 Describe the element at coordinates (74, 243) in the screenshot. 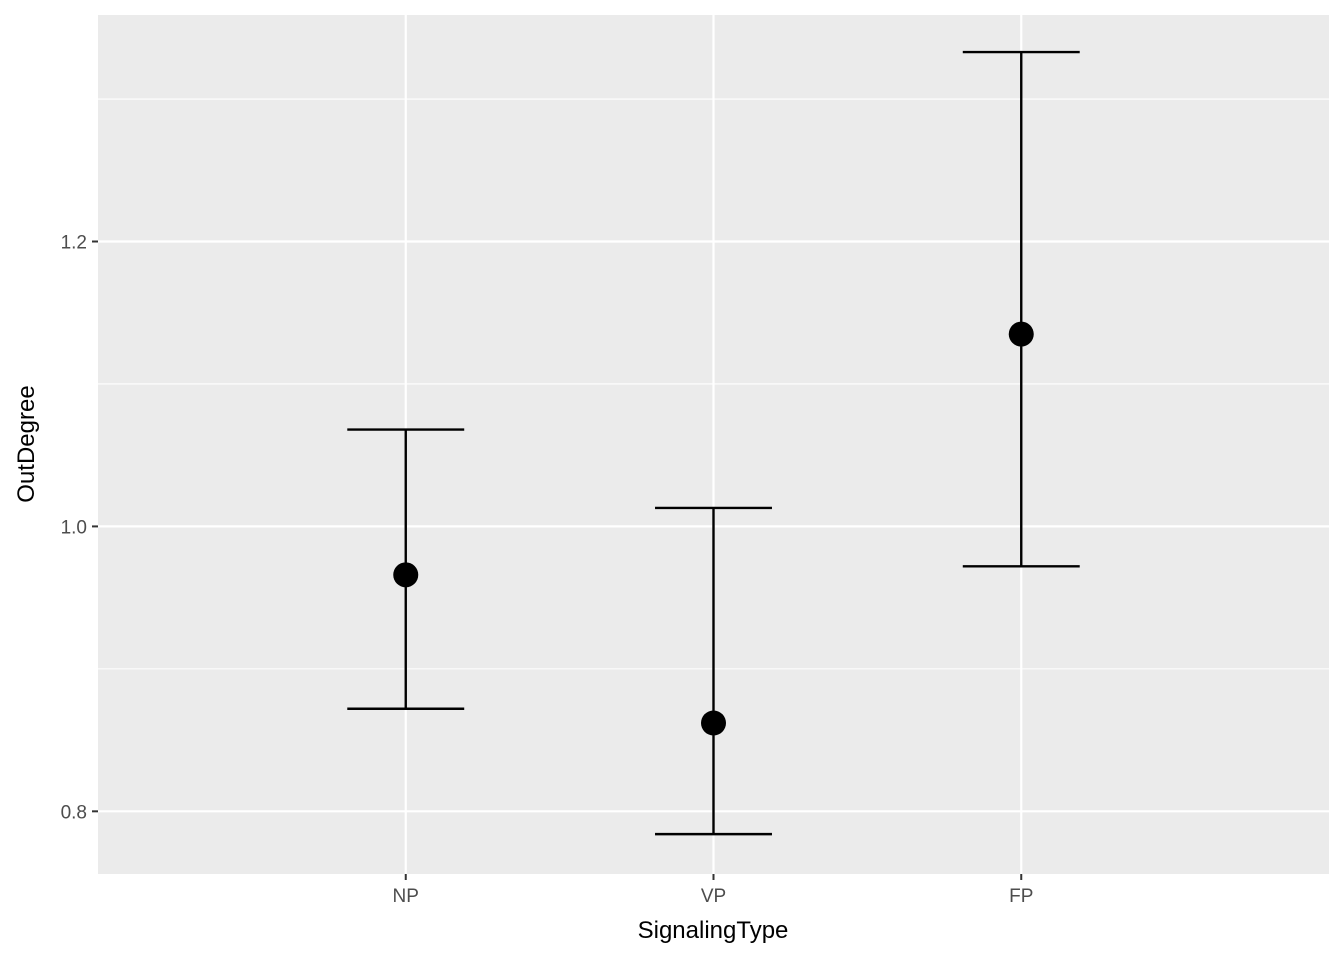

I see `y-tick-label: 1.2` at that location.